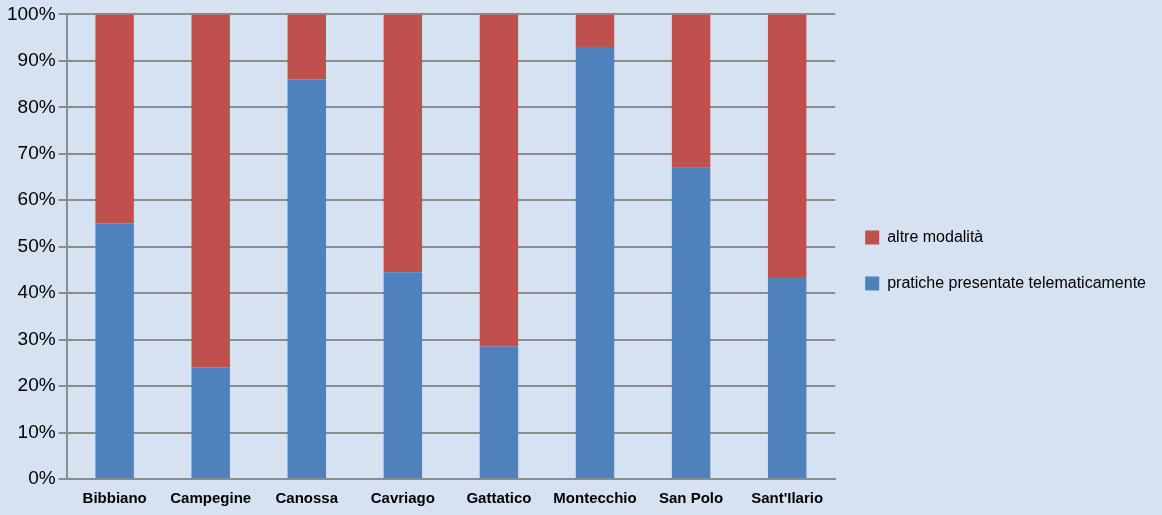 The width and height of the screenshot is (1162, 515). I want to click on y-tick-label: 40%, so click(36, 292).